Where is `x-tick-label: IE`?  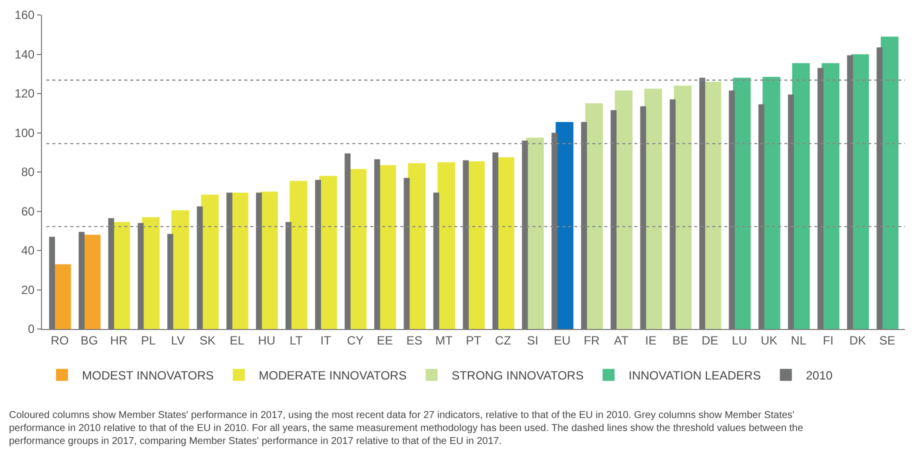 x-tick-label: IE is located at coordinates (650, 340).